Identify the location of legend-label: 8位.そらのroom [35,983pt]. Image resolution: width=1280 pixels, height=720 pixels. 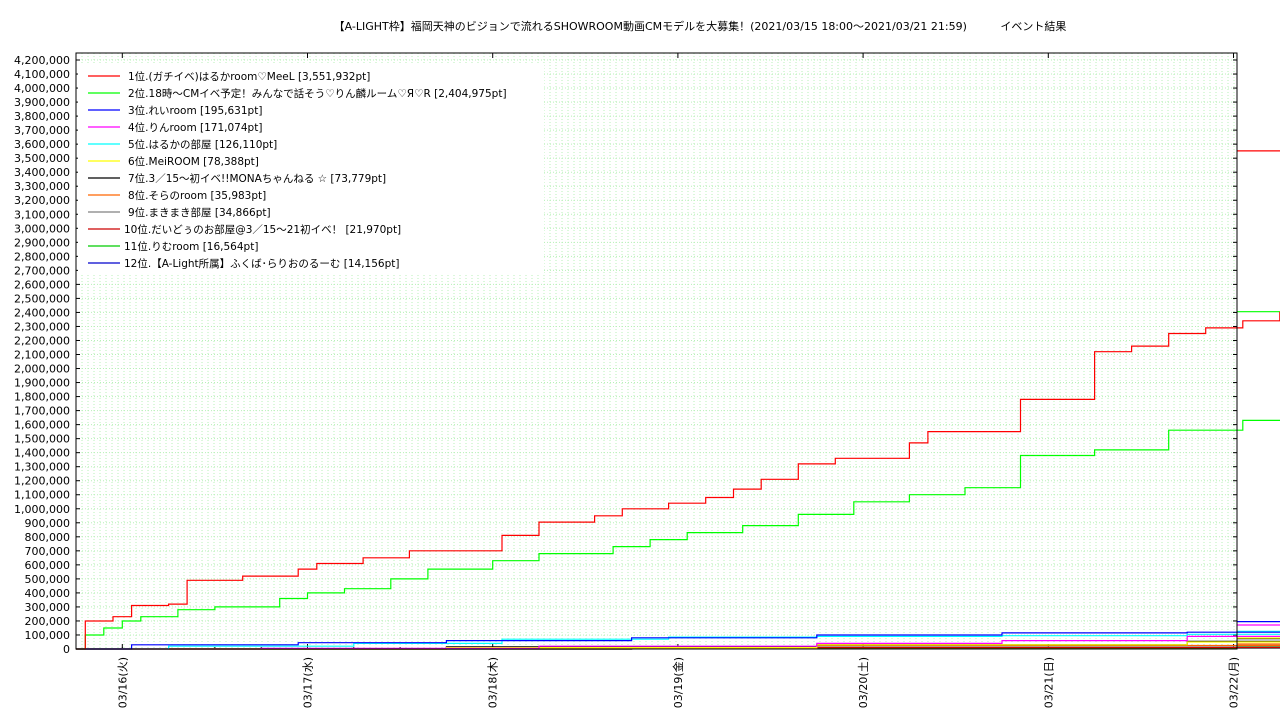
(197, 195).